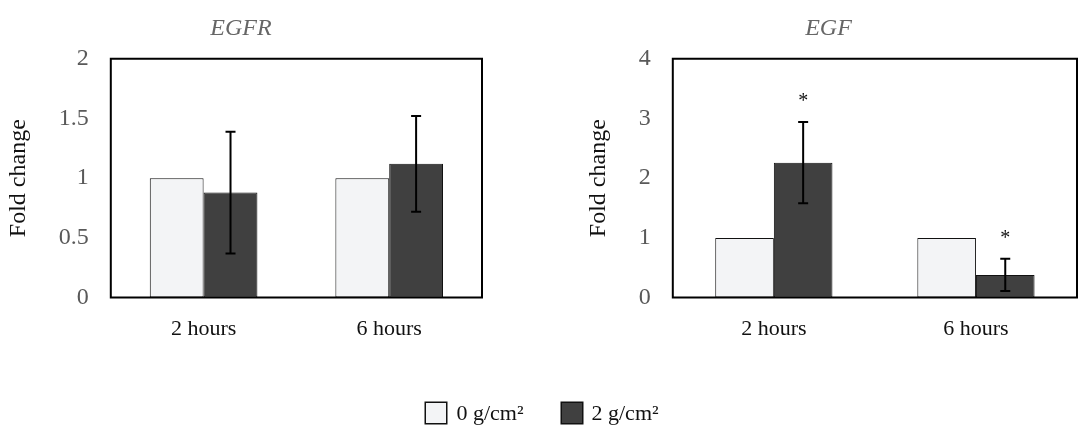 The height and width of the screenshot is (441, 1085). What do you see at coordinates (644, 57) in the screenshot?
I see `y-tick-label: 4` at bounding box center [644, 57].